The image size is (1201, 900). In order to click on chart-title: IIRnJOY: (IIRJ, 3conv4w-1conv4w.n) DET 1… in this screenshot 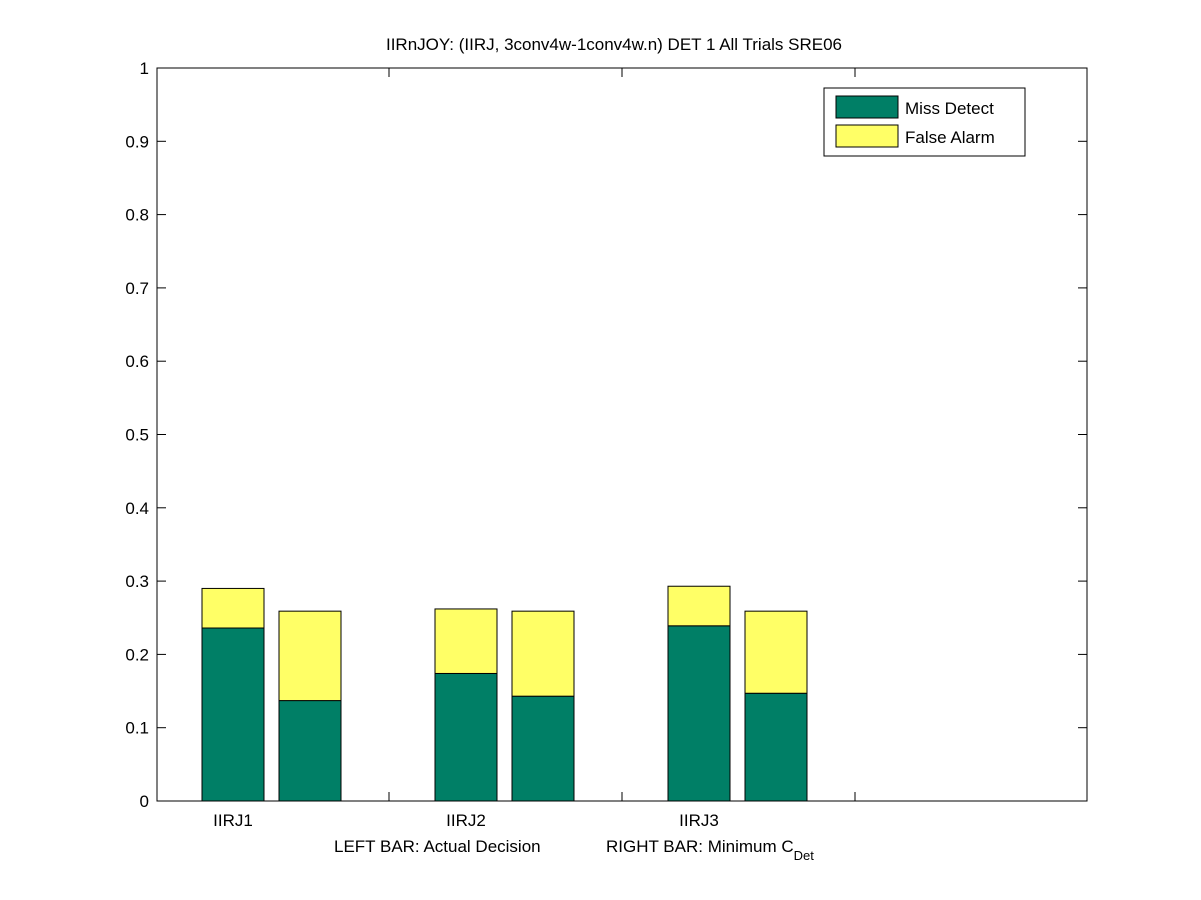, I will do `click(614, 44)`.